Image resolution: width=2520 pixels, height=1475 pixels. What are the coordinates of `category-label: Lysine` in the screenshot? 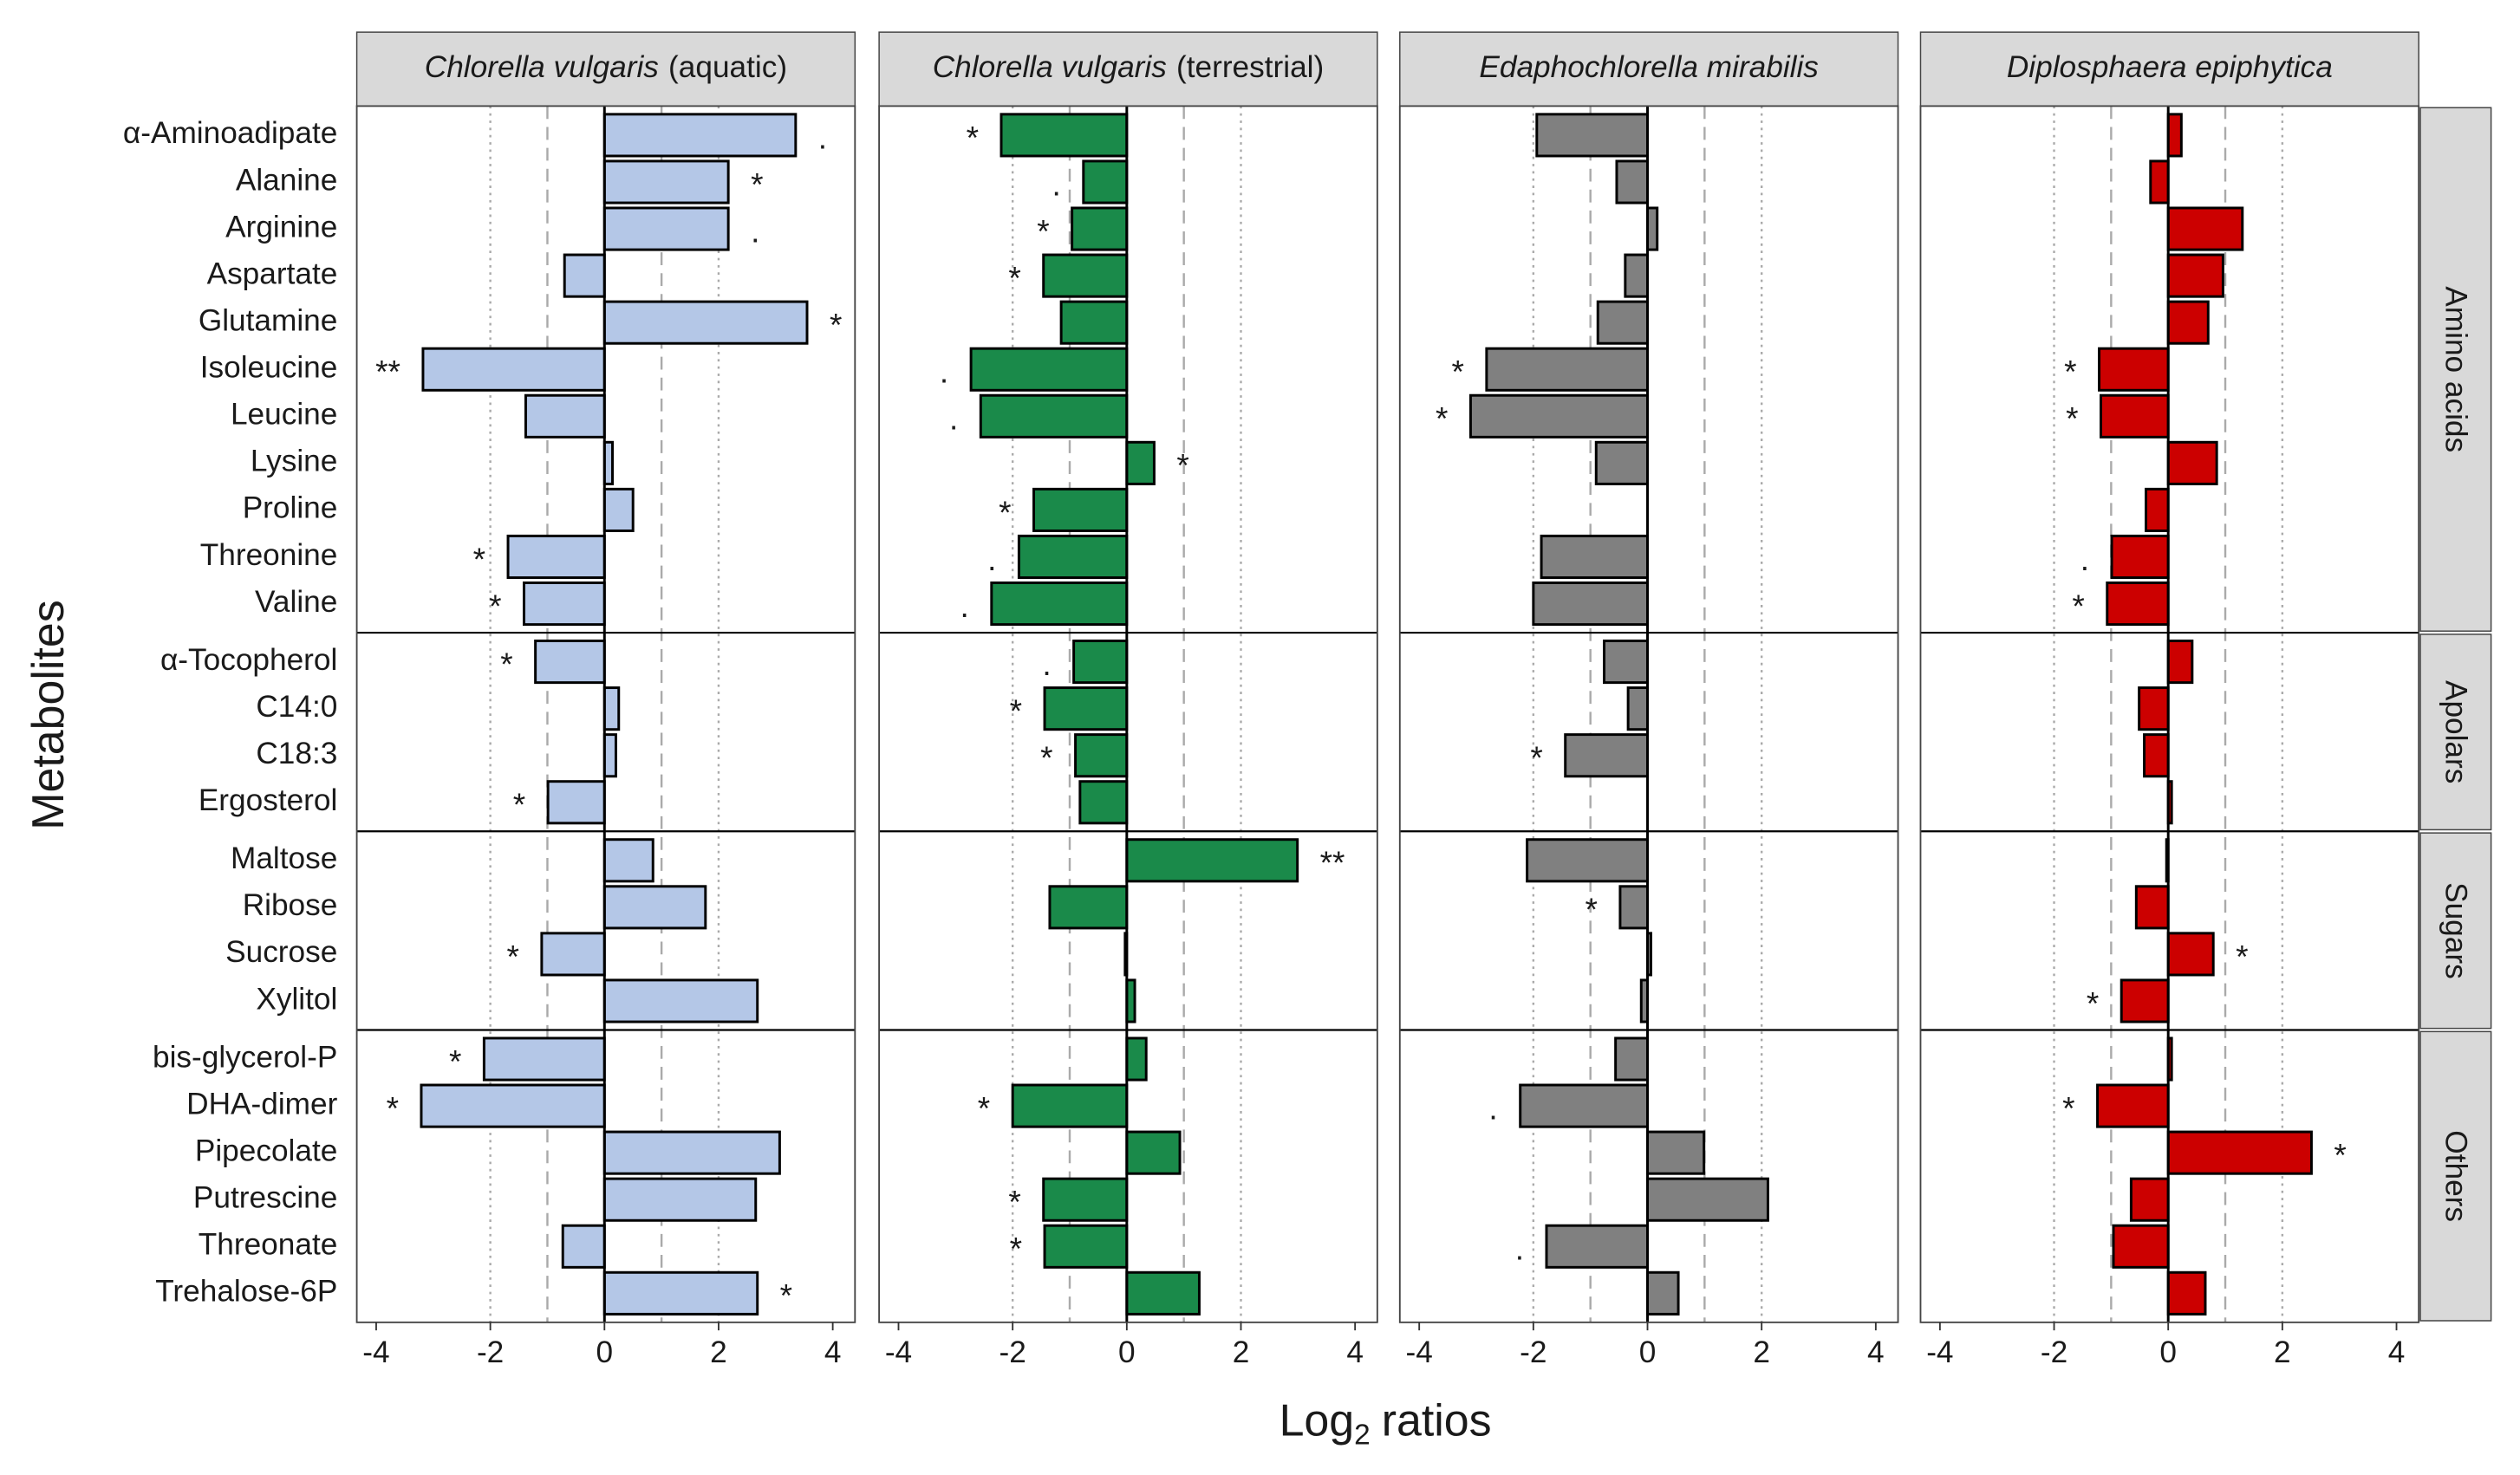 It's located at (294, 462).